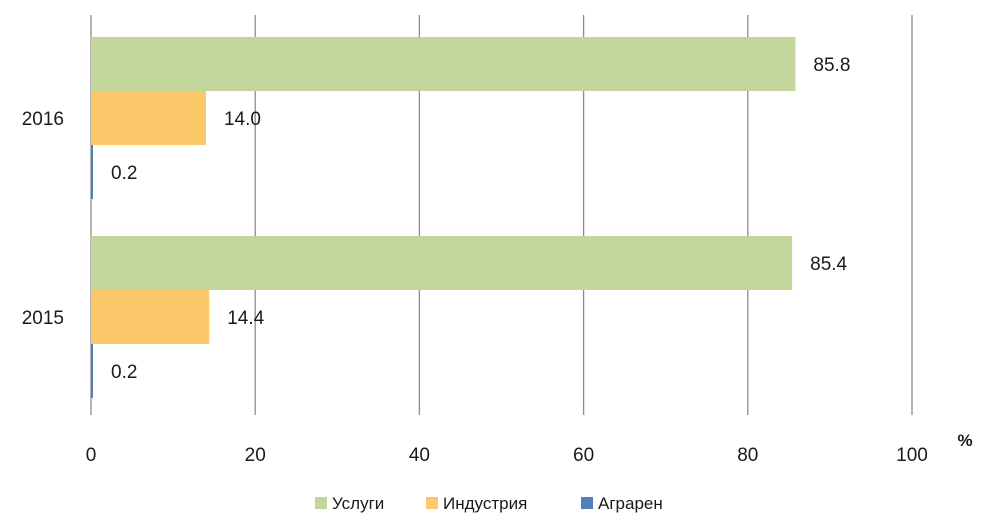 The height and width of the screenshot is (520, 985). Describe the element at coordinates (255, 455) in the screenshot. I see `x-tick-label: 20` at that location.